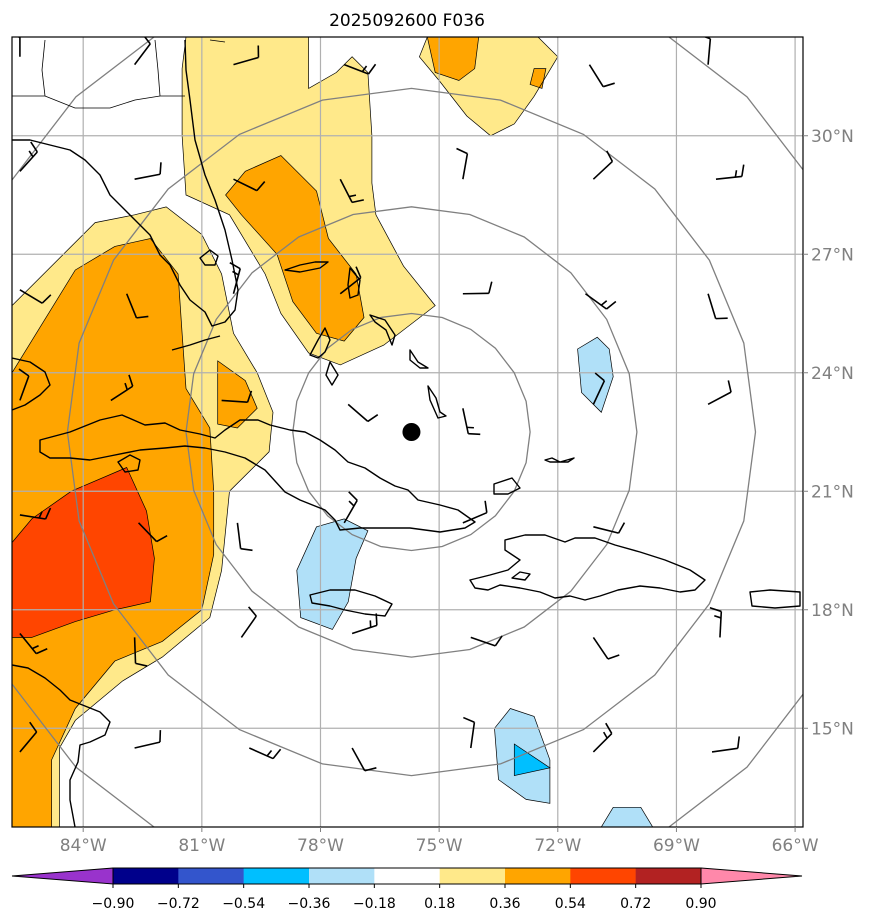 The height and width of the screenshot is (924, 873). Describe the element at coordinates (257, 473) in the screenshot. I see `coastline-cuba` at that location.